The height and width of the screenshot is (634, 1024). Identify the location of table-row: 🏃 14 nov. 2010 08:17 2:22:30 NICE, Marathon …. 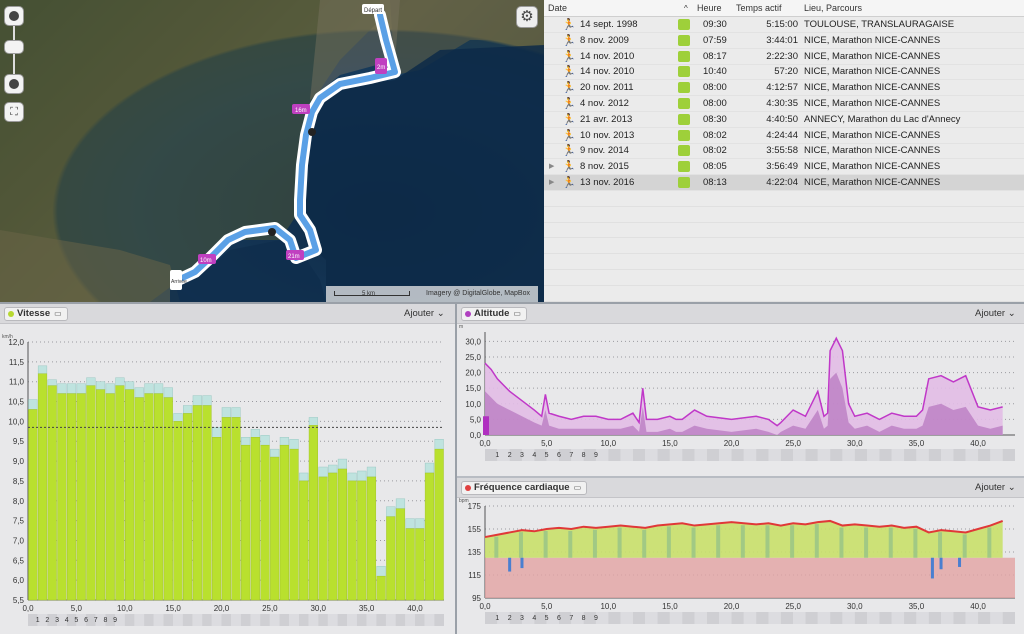
(784, 57).